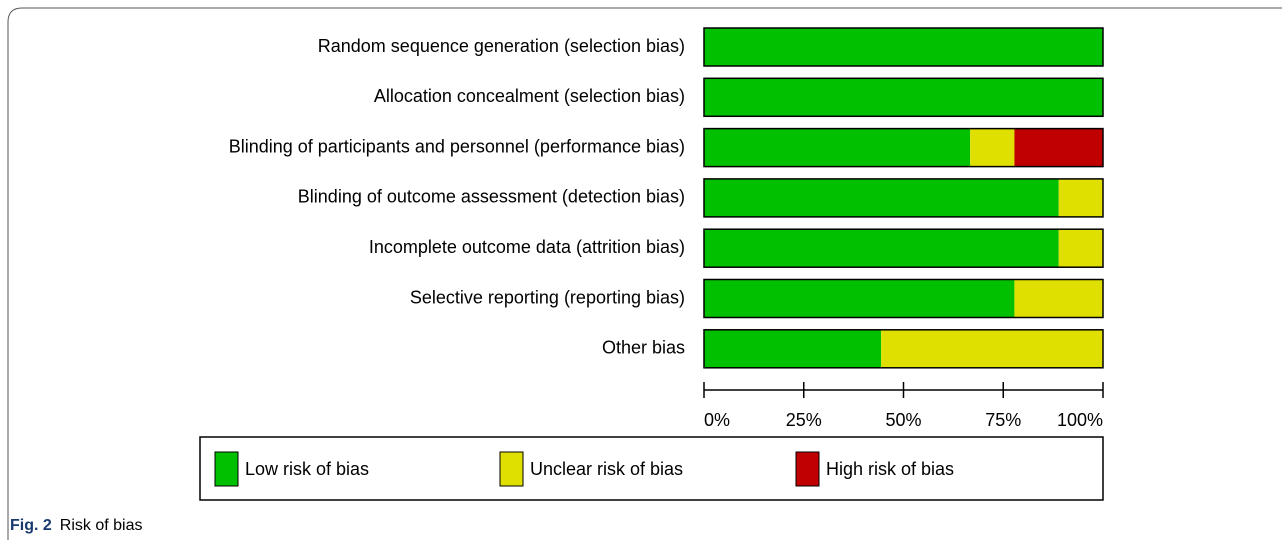  I want to click on category-label: Other bias, so click(643, 348).